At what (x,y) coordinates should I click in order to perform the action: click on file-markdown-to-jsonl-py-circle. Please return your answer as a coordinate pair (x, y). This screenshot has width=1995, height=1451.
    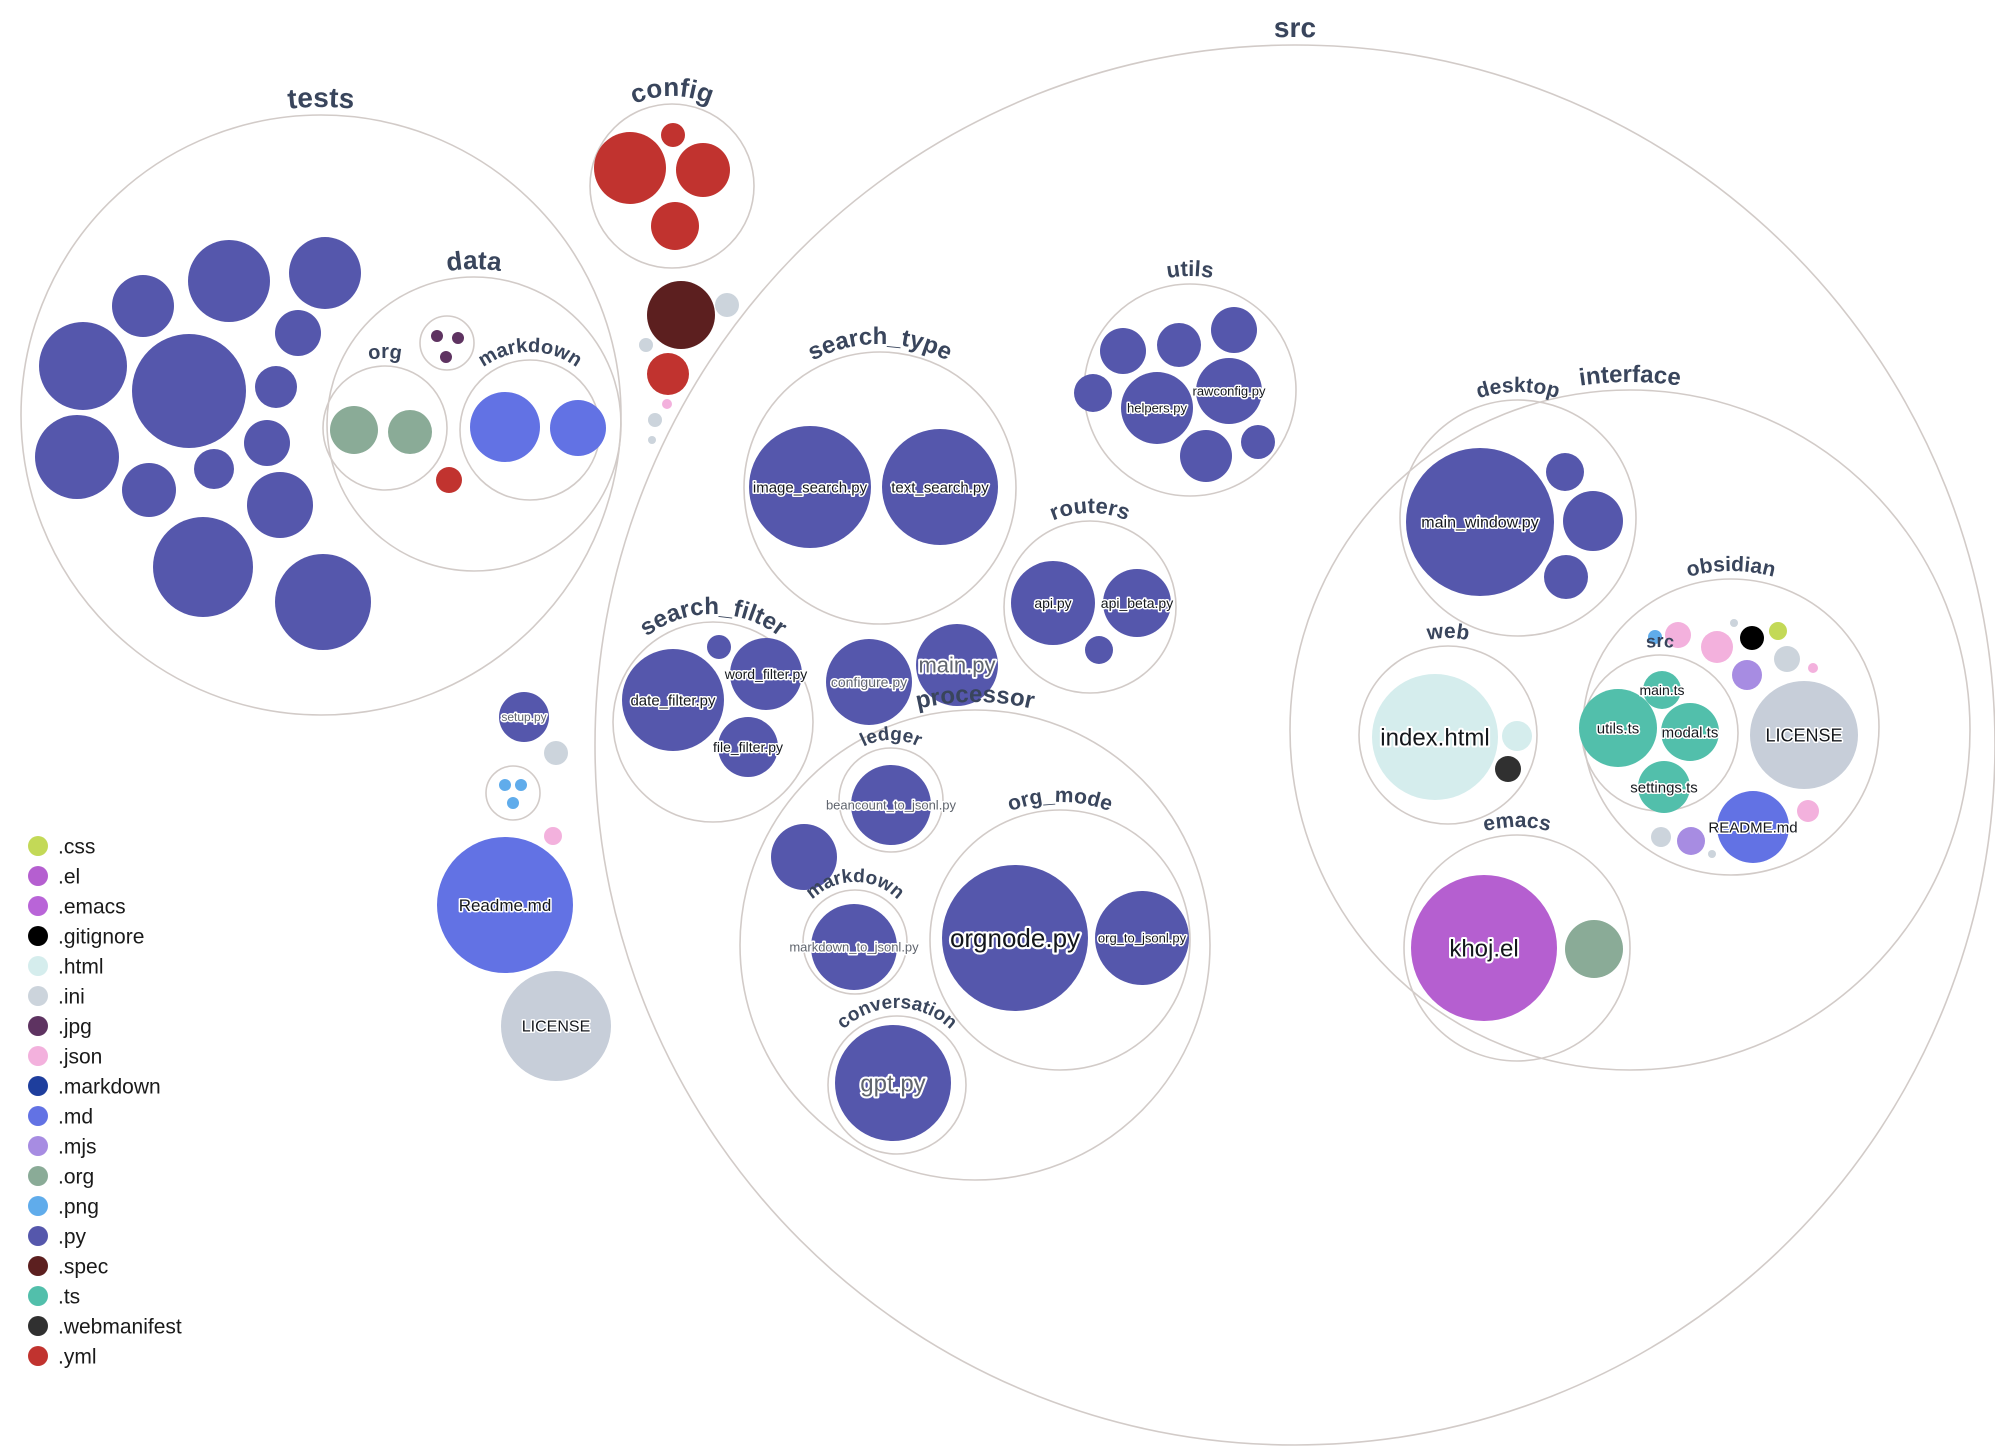
    Looking at the image, I should click on (854, 947).